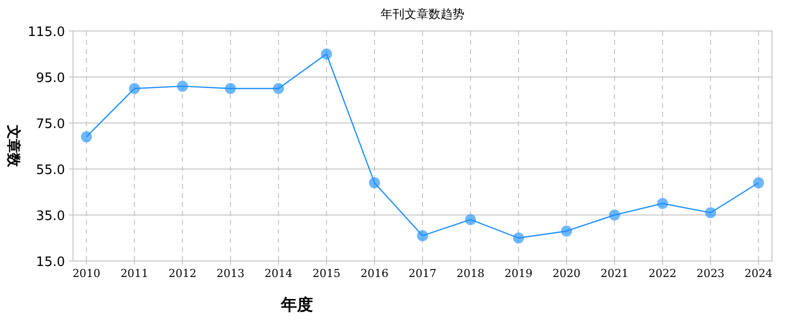 This screenshot has height=330, width=798. I want to click on x-tick-label: 2021, so click(614, 273).